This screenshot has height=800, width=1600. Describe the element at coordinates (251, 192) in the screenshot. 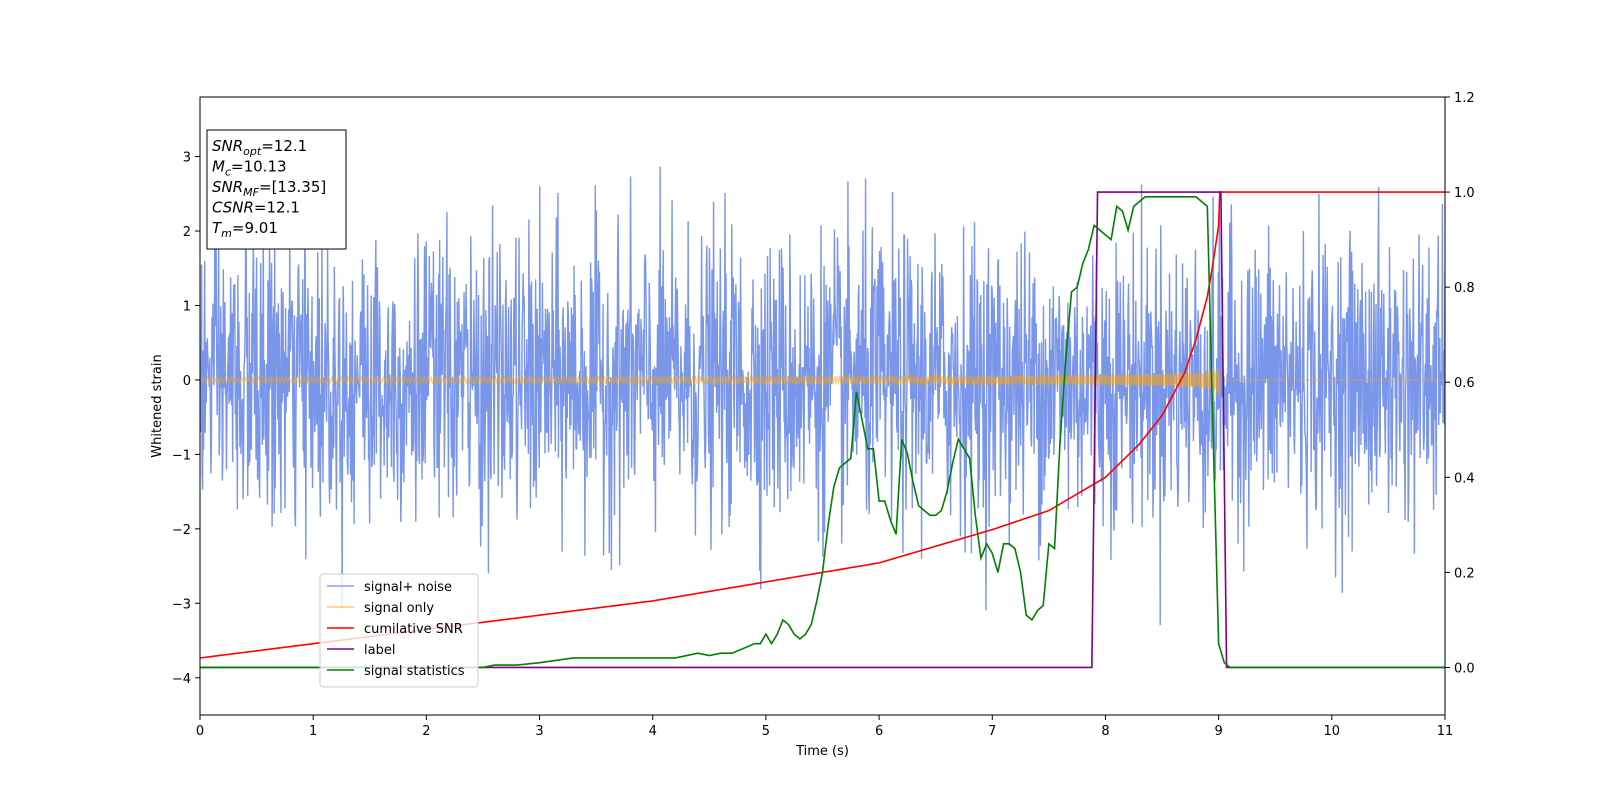

I see `annotation-subscript: MF` at that location.